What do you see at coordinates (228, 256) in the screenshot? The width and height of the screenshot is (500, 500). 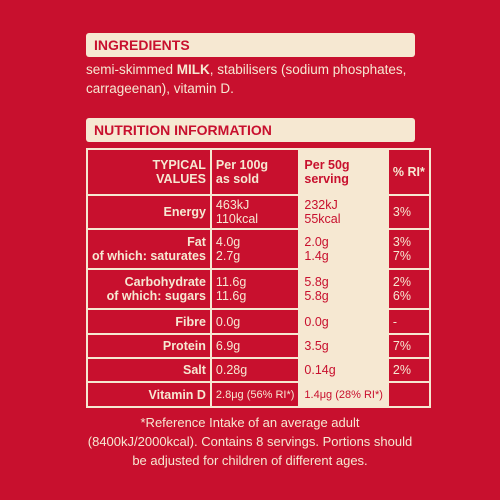 I see `cell-line: 2.7g` at bounding box center [228, 256].